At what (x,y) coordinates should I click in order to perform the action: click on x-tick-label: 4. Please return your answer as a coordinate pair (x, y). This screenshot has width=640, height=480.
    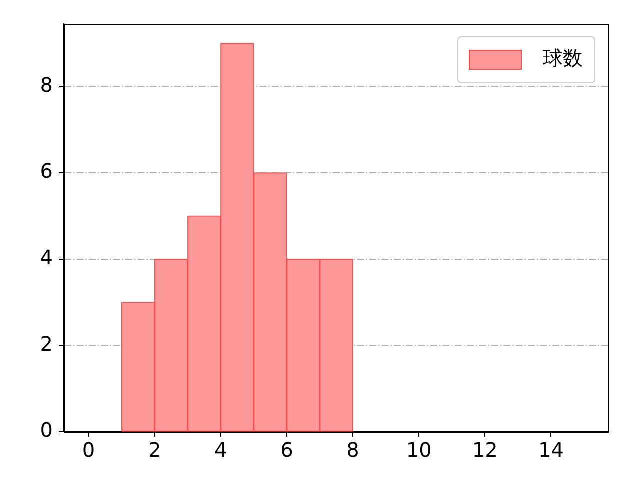
    Looking at the image, I should click on (221, 450).